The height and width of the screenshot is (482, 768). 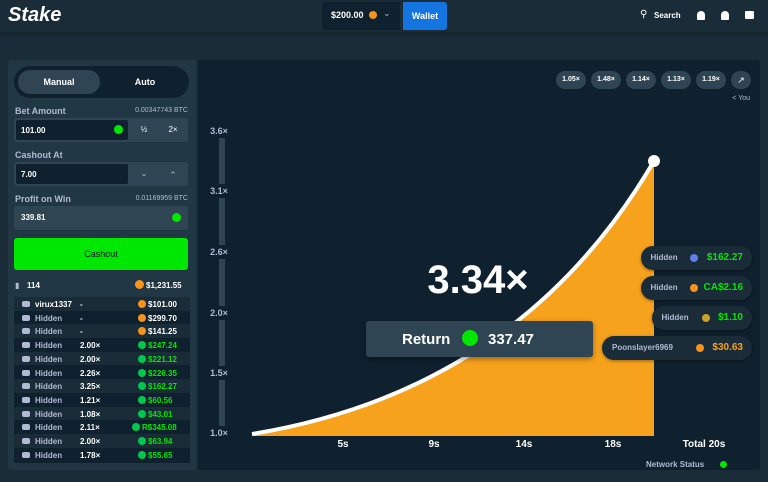 What do you see at coordinates (101, 254) in the screenshot?
I see `cashout-button: Cashout` at bounding box center [101, 254].